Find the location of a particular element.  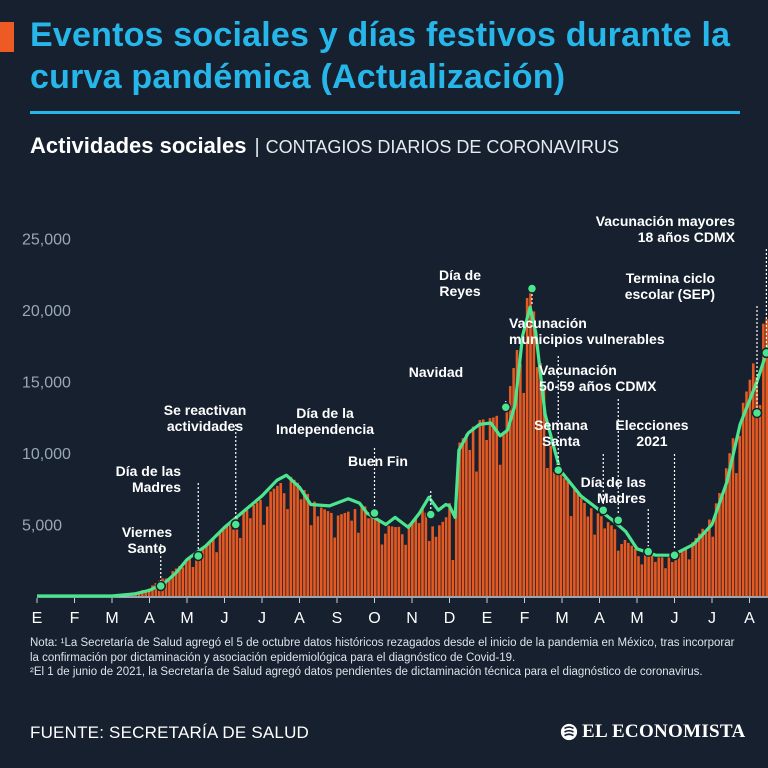

month-label: S is located at coordinates (337, 618).